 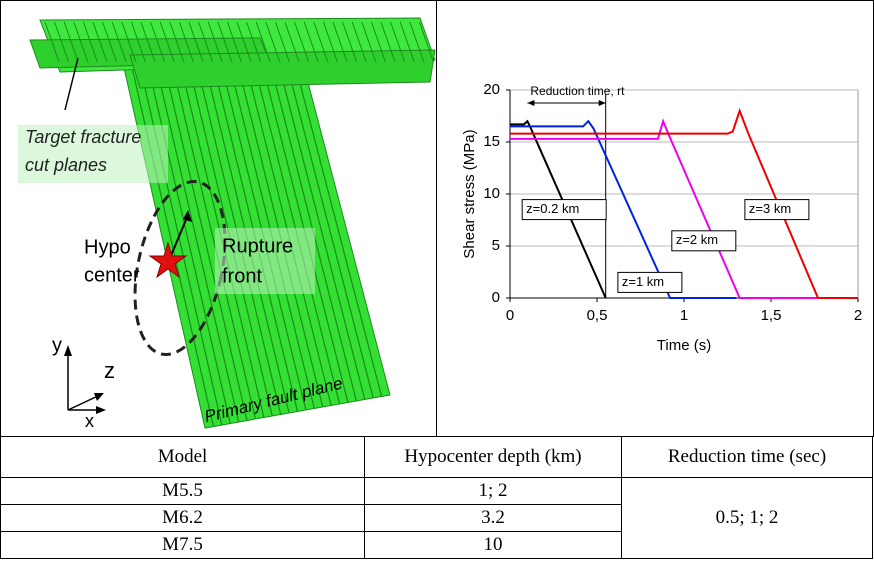 What do you see at coordinates (493, 518) in the screenshot?
I see `cell: 3.2` at bounding box center [493, 518].